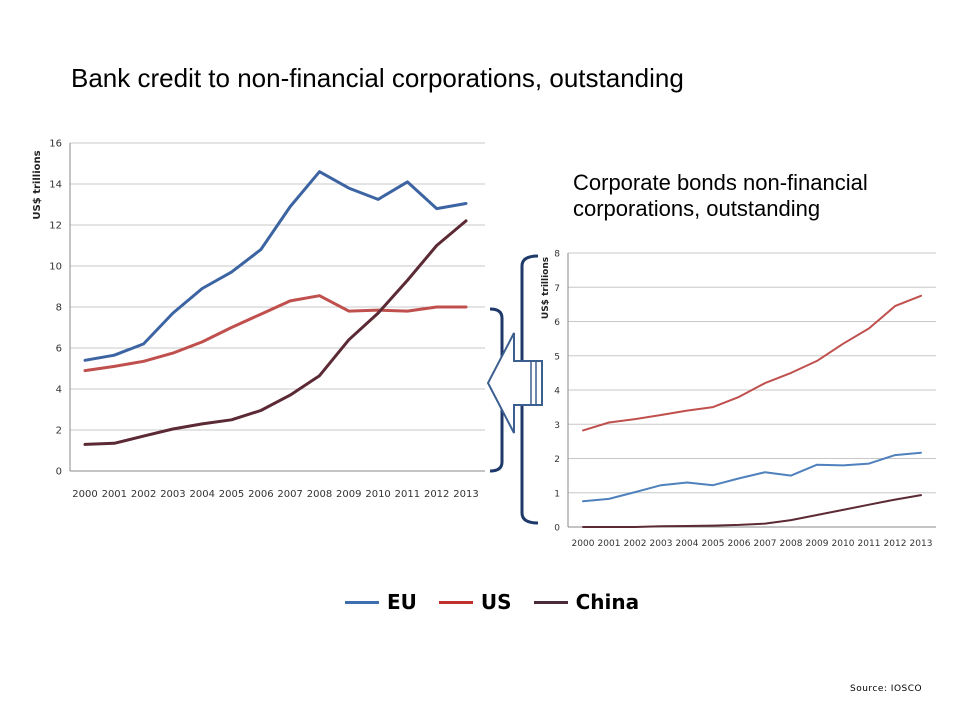 The image size is (960, 720). Describe the element at coordinates (55, 144) in the screenshot. I see `y-tick-label: 16` at that location.